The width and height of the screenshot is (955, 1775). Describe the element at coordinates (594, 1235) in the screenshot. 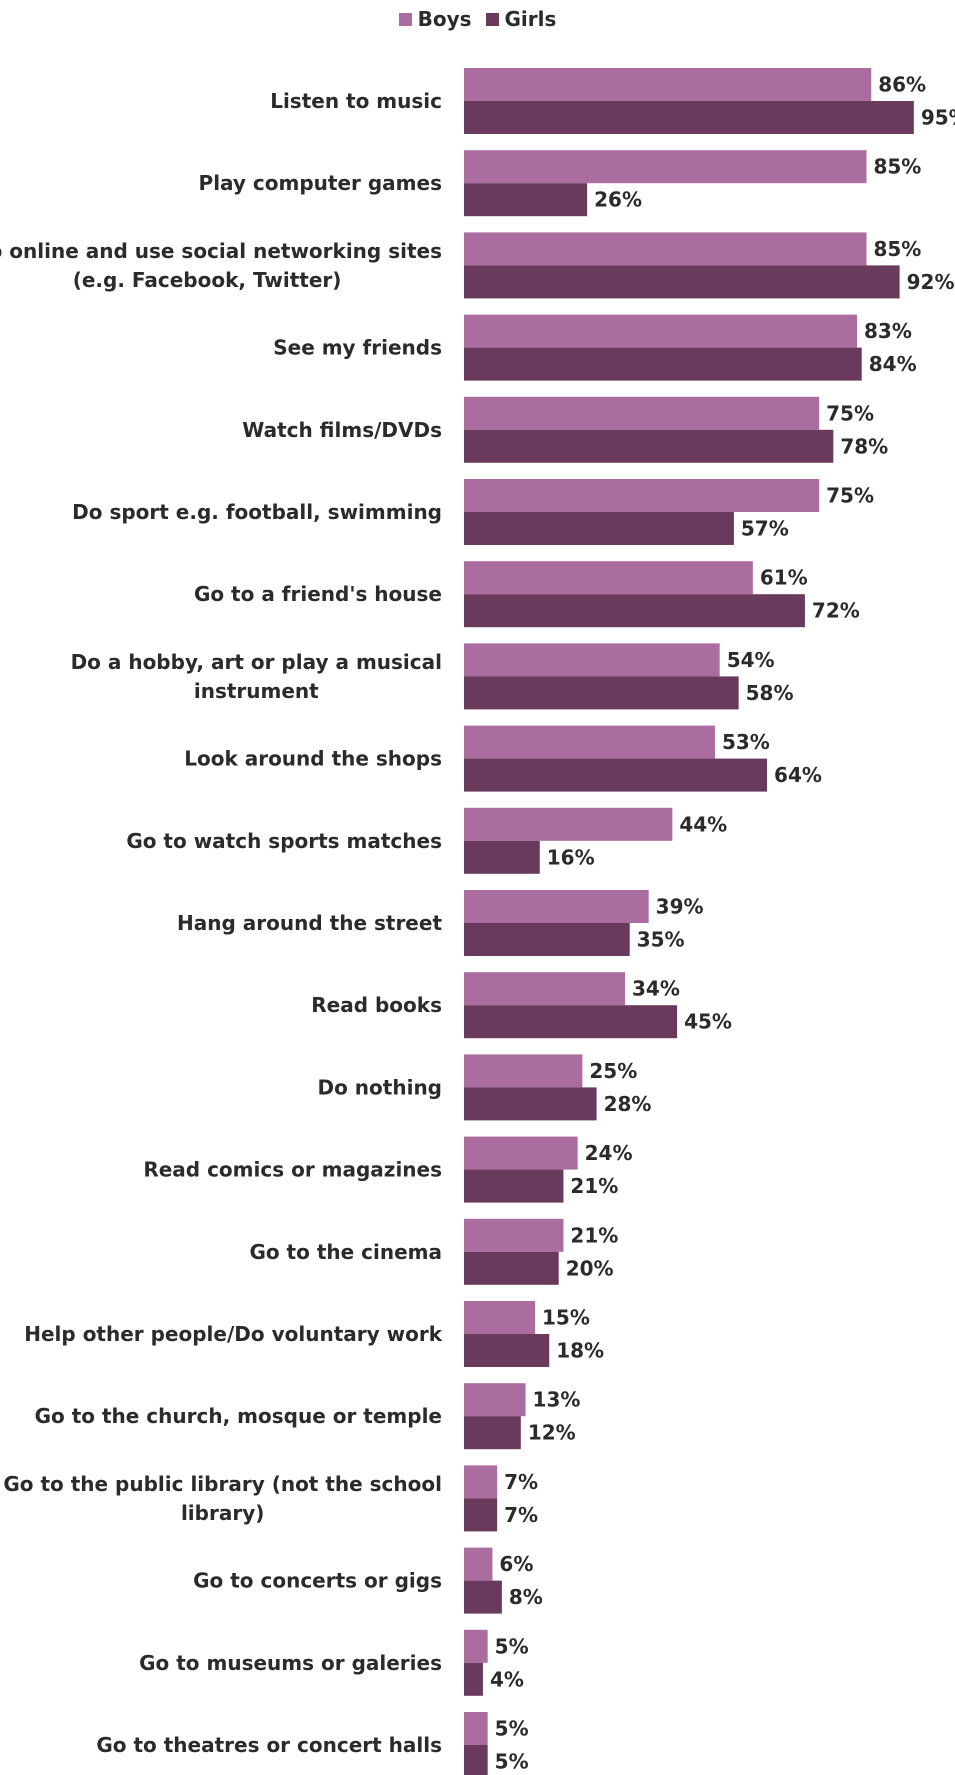

I see `value-label-boys: 21%` at that location.